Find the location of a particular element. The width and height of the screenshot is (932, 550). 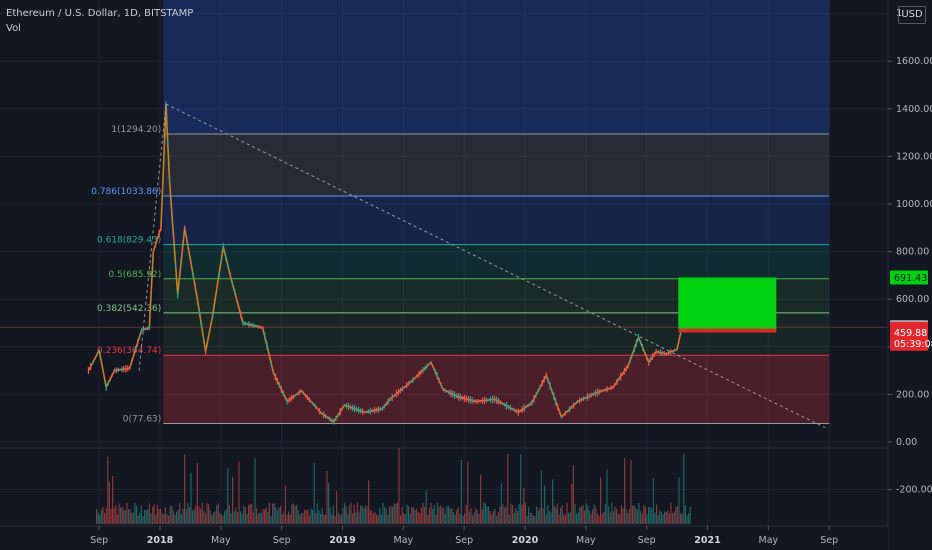

price-tick-label: 600.00 is located at coordinates (912, 299).